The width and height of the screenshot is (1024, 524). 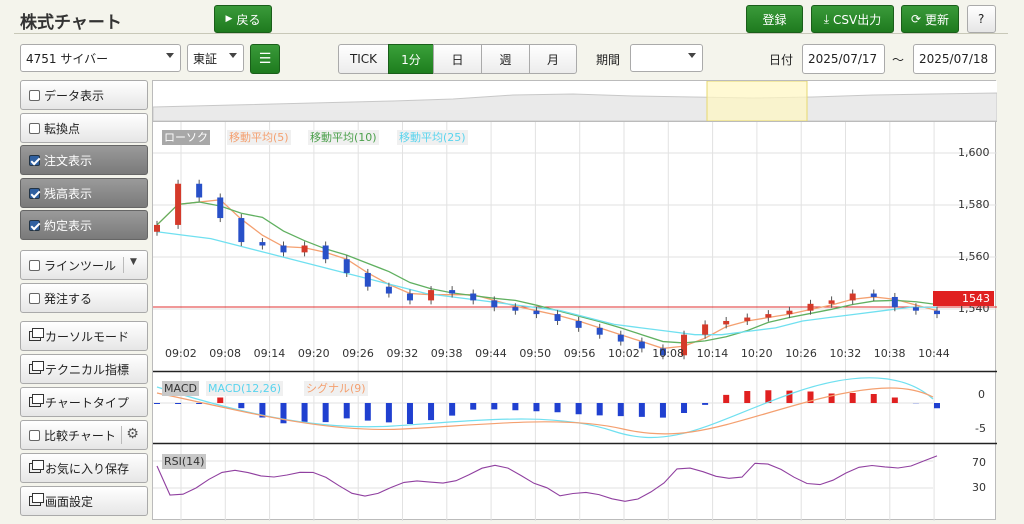 What do you see at coordinates (243, 19) in the screenshot?
I see `back-button: ▶ 戻る` at bounding box center [243, 19].